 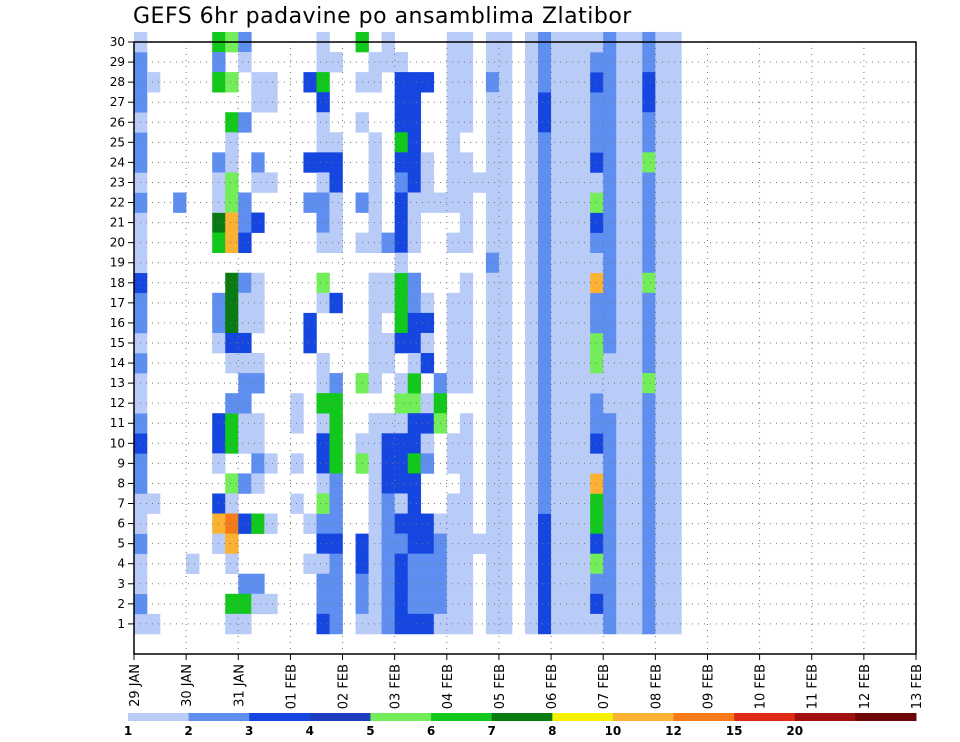 What do you see at coordinates (117, 82) in the screenshot?
I see `y-tick-label: 28` at bounding box center [117, 82].